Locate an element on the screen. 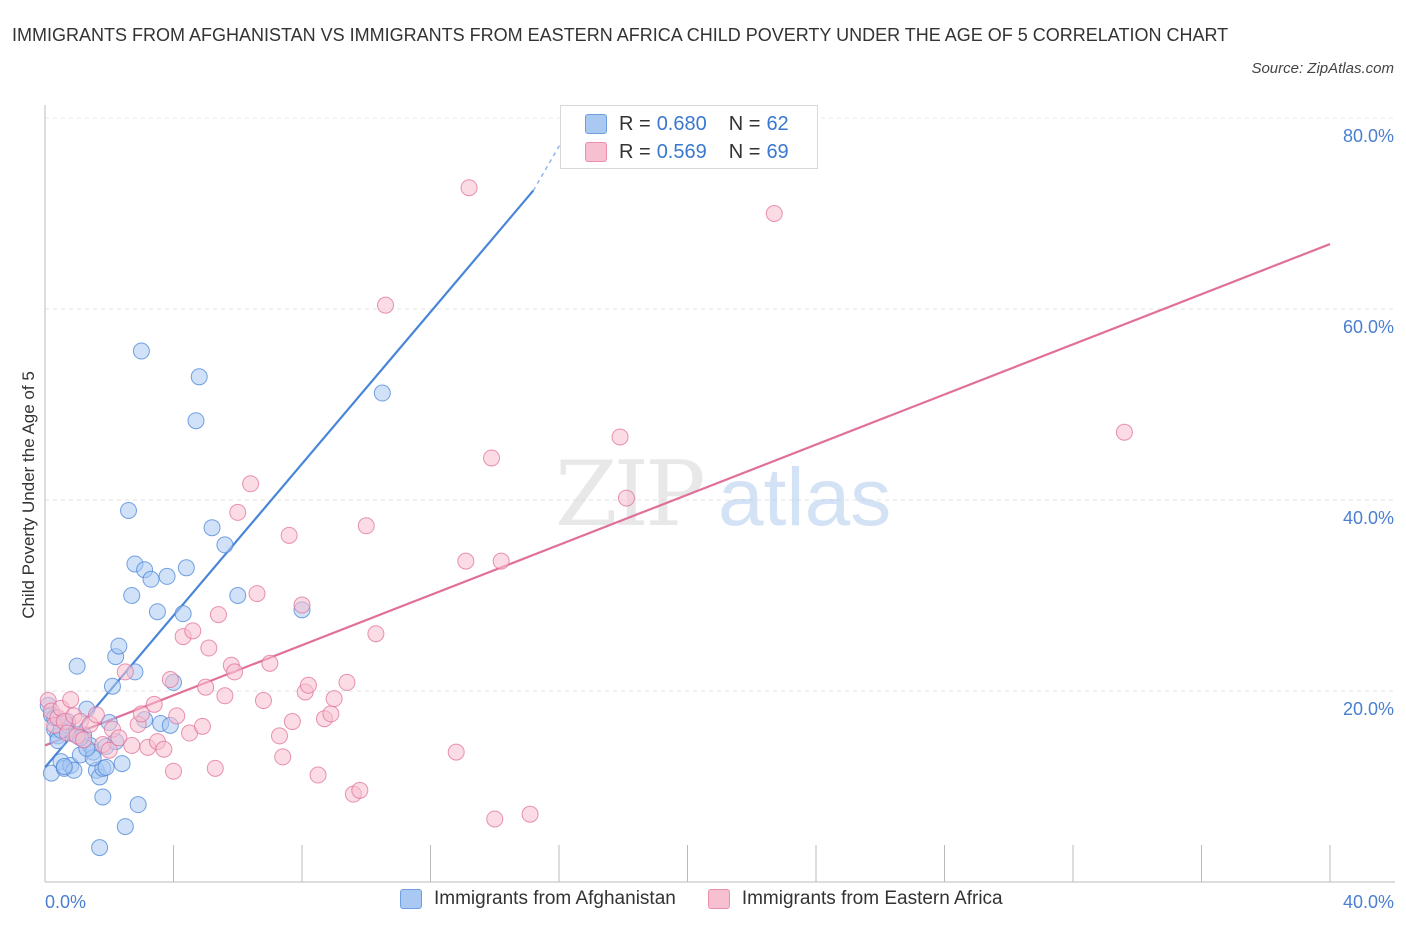 The width and height of the screenshot is (1406, 930). y-tick-label: 80.0% is located at coordinates (1368, 136).